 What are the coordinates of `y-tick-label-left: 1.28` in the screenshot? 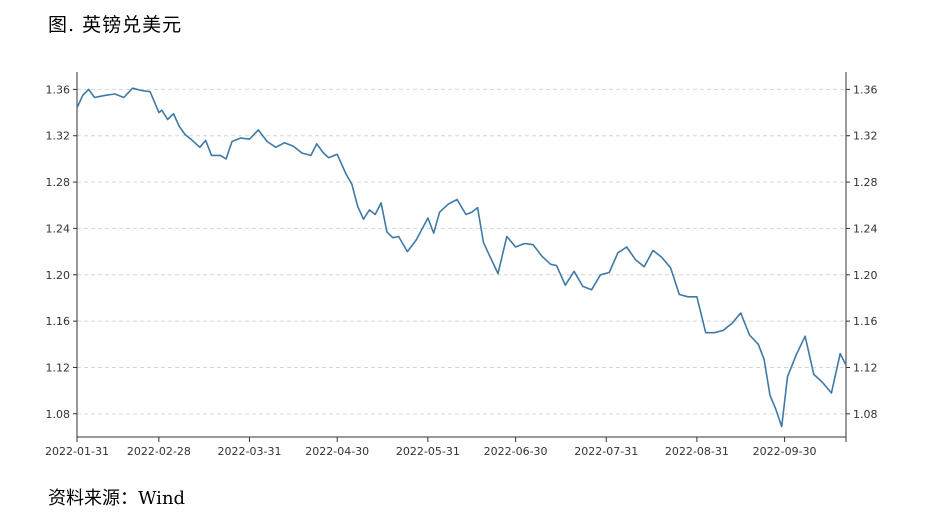 It's located at (58, 182).